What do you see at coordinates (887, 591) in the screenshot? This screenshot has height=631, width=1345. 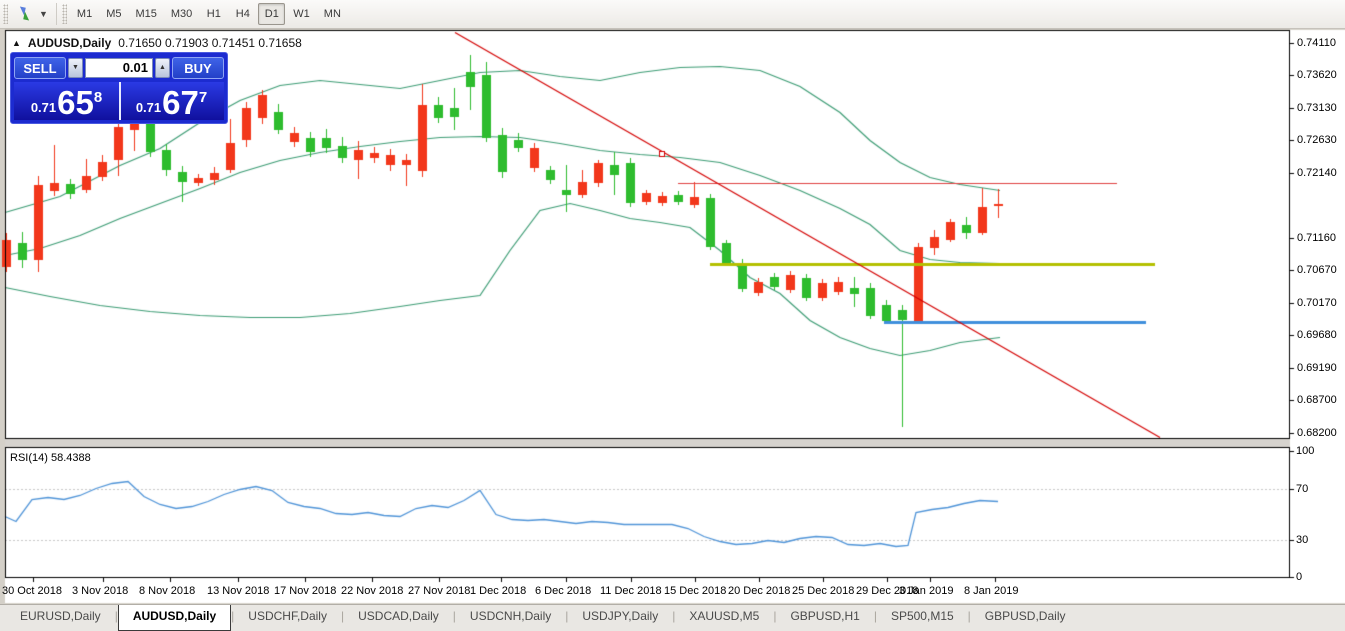 I see `date-axis-label: 29 Dec 2018` at bounding box center [887, 591].